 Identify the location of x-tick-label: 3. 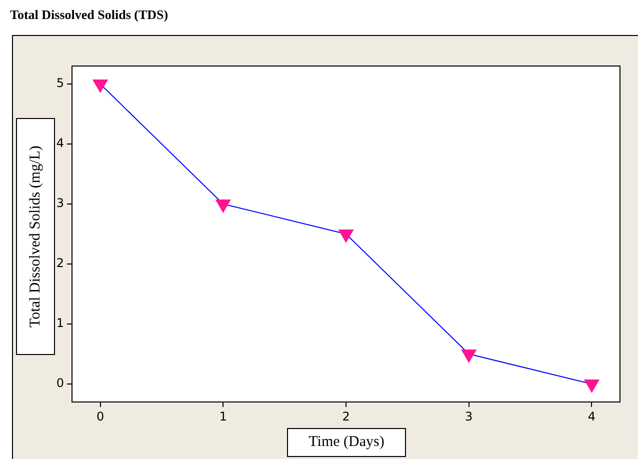
(469, 416).